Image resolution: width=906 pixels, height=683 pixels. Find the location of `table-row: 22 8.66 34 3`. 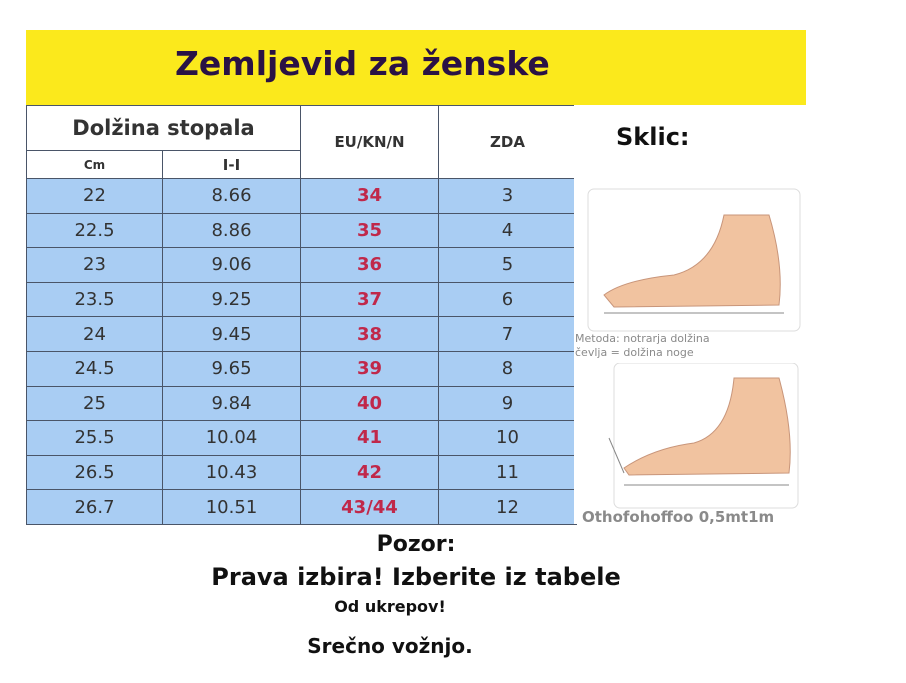

table-row: 22 8.66 34 3 is located at coordinates (301, 196).